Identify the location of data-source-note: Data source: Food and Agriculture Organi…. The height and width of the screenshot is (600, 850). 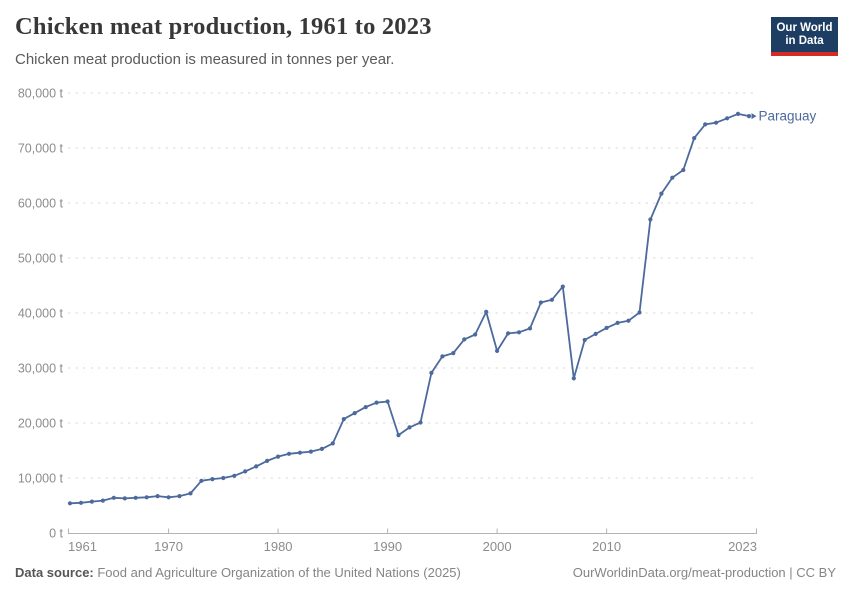
(238, 572).